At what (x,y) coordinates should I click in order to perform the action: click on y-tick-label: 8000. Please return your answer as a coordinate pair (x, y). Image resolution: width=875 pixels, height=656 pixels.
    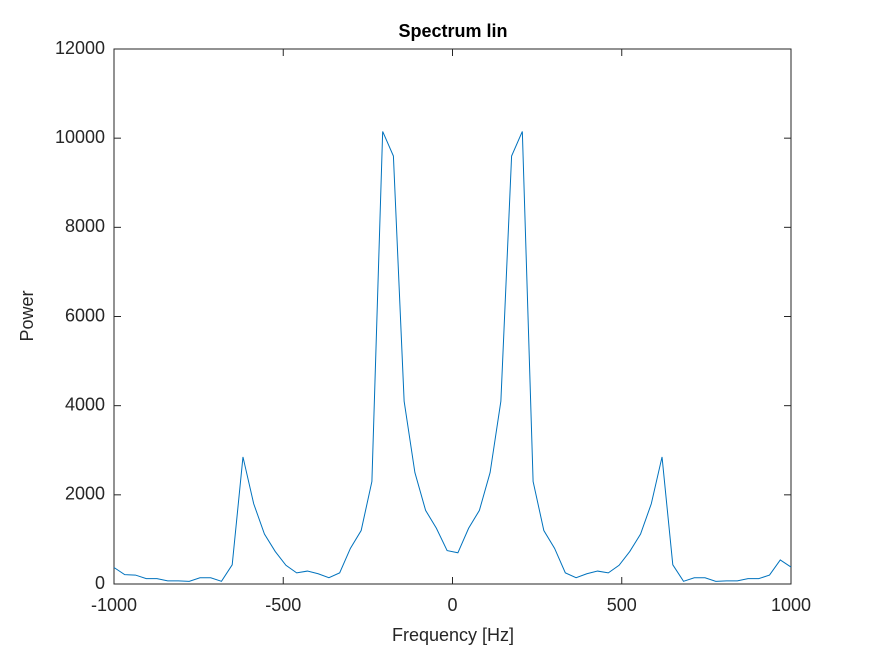
    Looking at the image, I should click on (85, 226).